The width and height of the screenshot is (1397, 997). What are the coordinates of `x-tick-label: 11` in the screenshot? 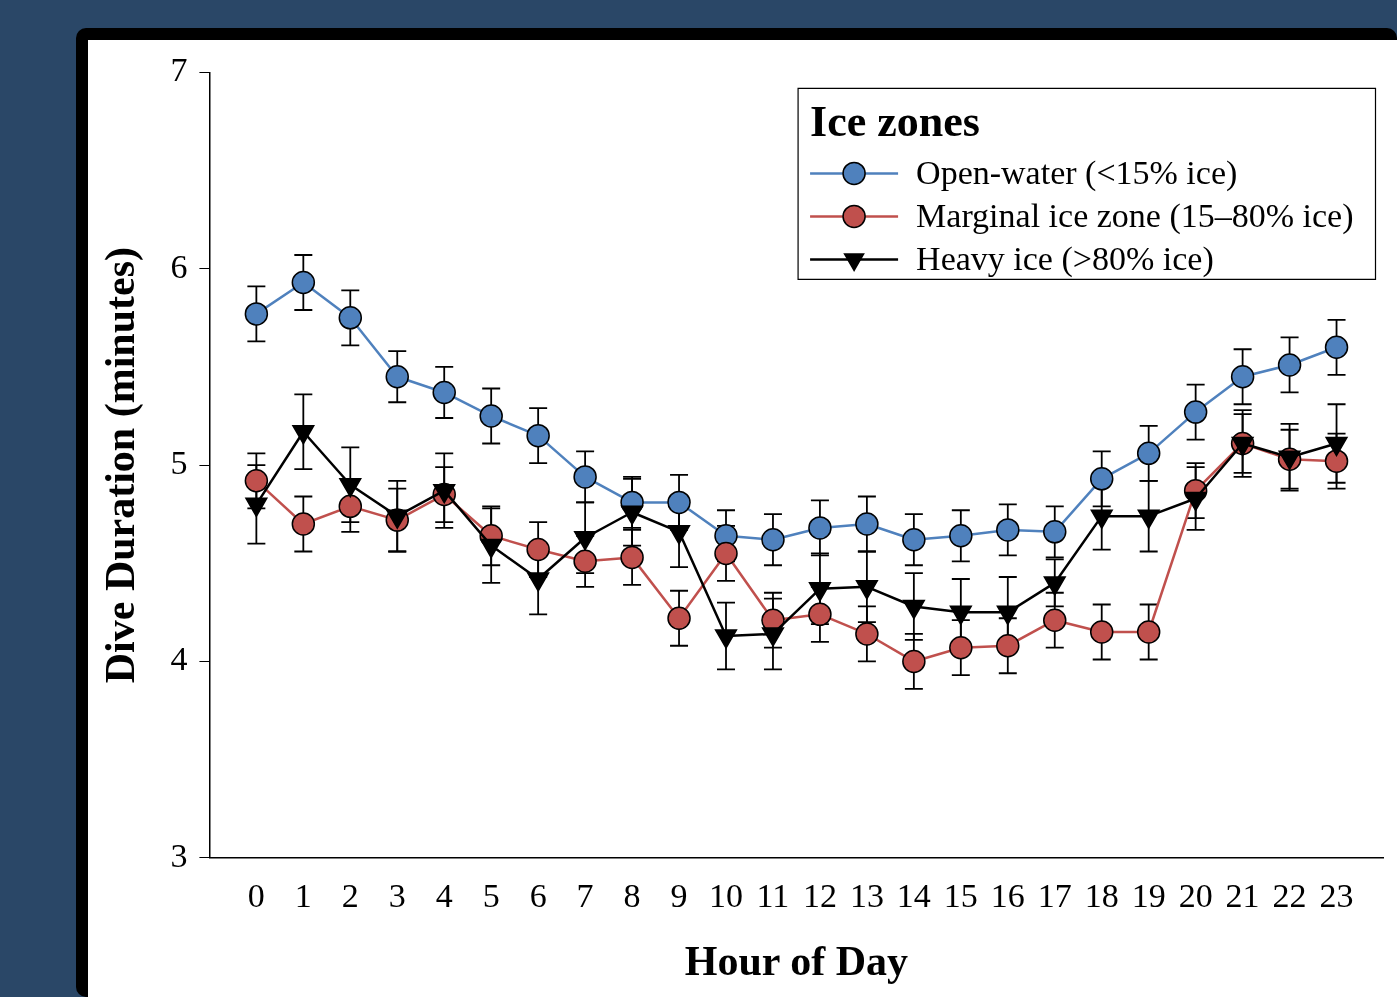 It's located at (773, 896).